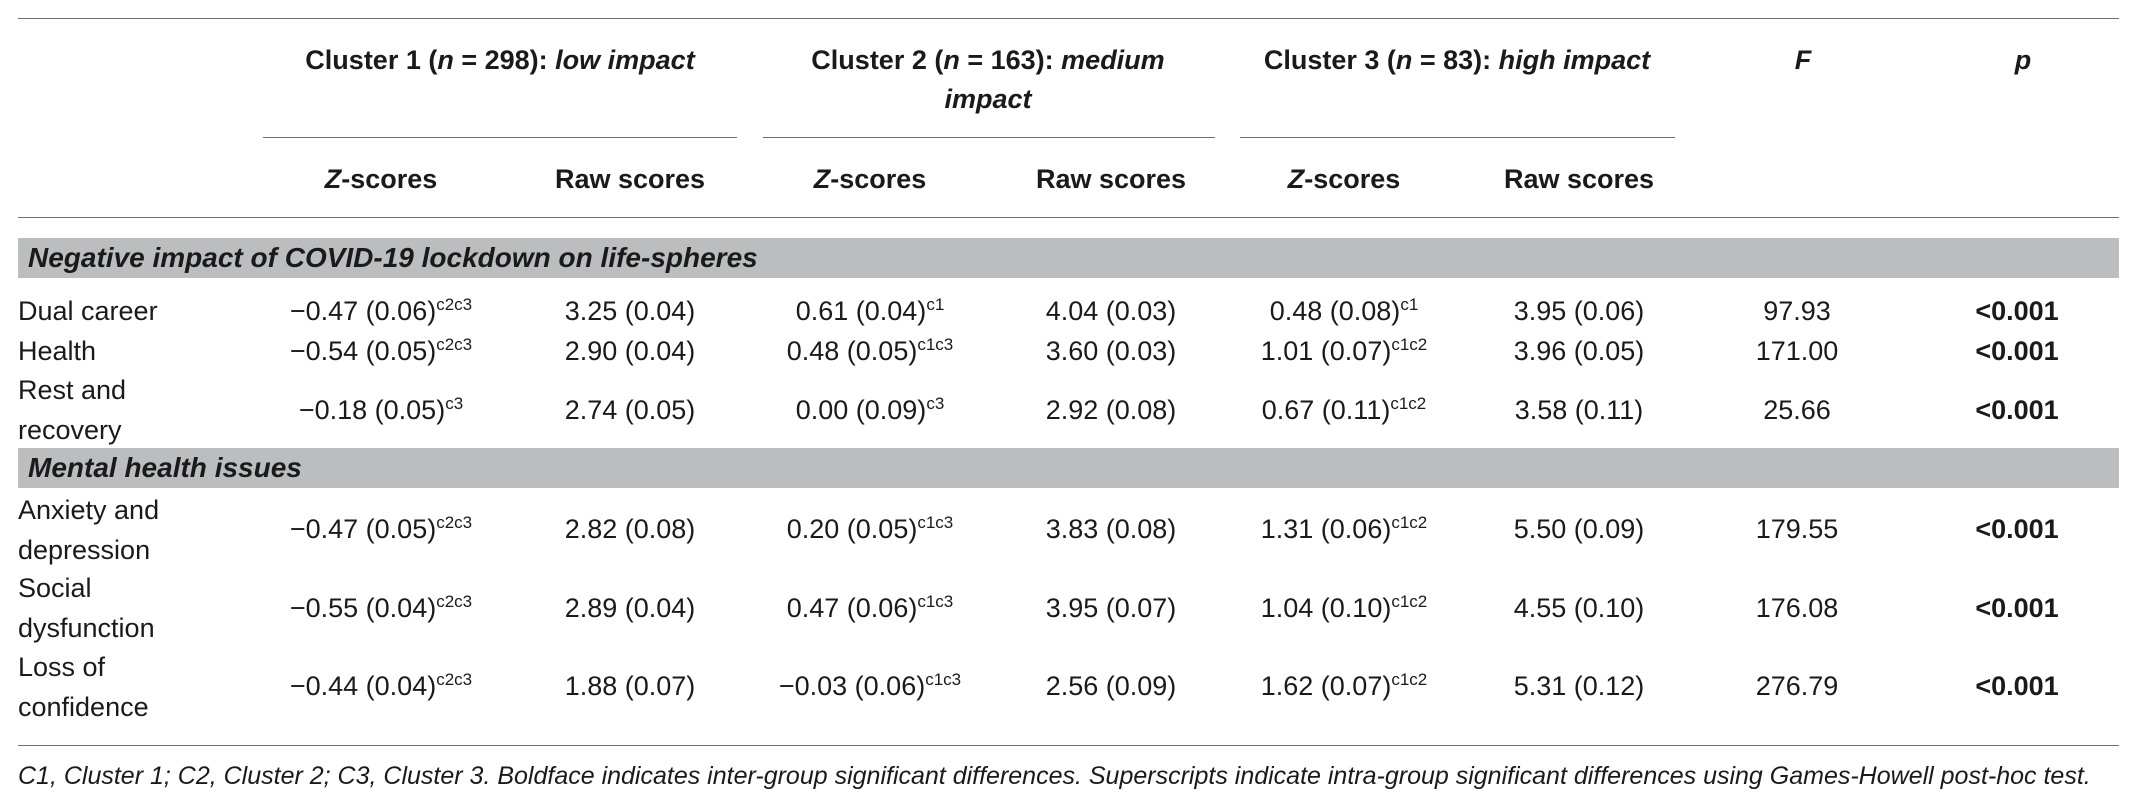 This screenshot has width=2131, height=812. What do you see at coordinates (165, 467) in the screenshot?
I see `section-title: Mental health issues` at bounding box center [165, 467].